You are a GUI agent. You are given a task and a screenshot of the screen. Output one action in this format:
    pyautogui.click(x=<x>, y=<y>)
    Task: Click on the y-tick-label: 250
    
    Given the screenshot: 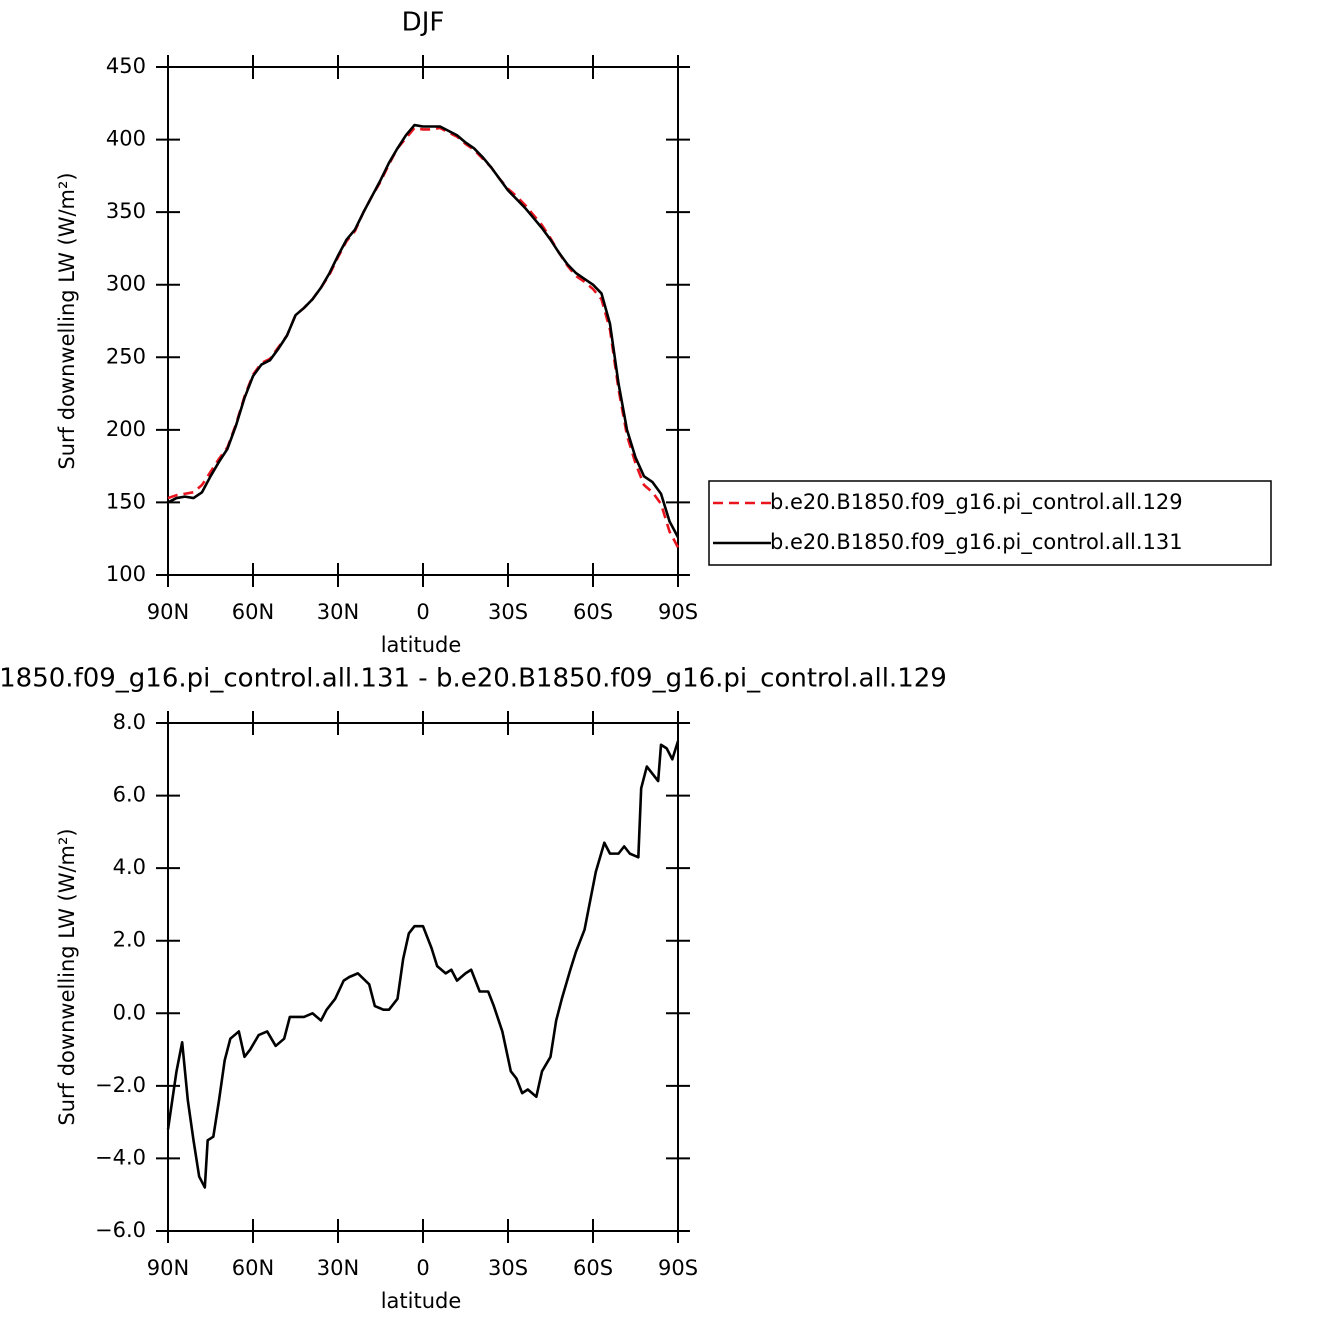 What is the action you would take?
    pyautogui.click(x=126, y=356)
    